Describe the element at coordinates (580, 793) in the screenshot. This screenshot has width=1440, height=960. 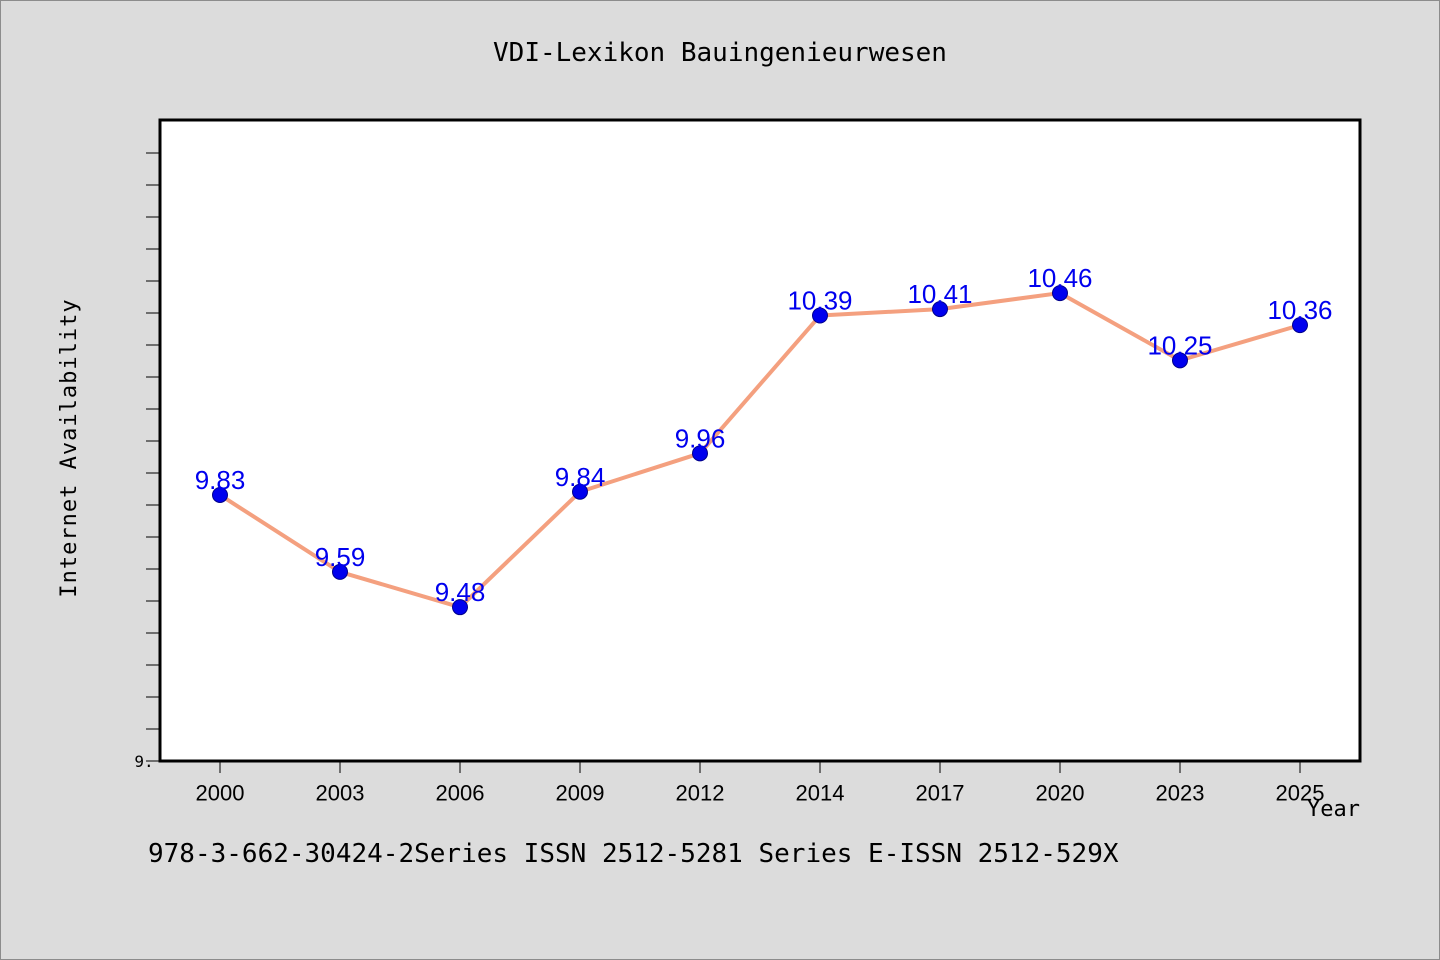
I see `x-tick-label: 2009` at that location.